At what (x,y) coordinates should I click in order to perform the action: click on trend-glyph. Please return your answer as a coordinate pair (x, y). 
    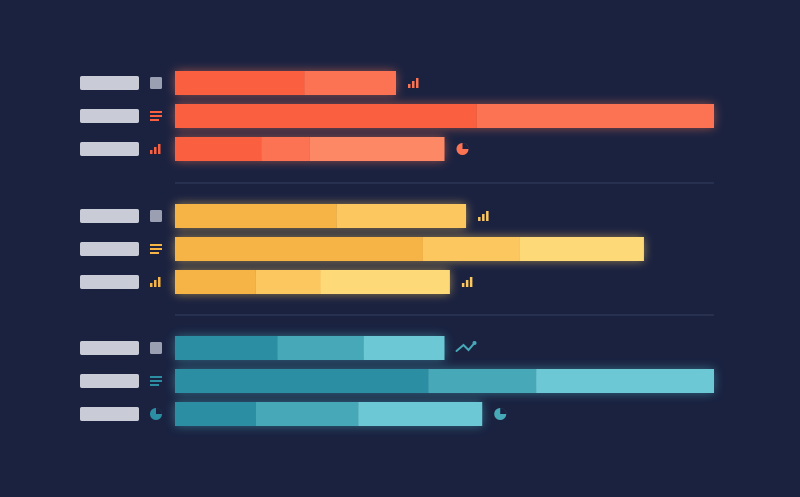
    Looking at the image, I should click on (465, 347).